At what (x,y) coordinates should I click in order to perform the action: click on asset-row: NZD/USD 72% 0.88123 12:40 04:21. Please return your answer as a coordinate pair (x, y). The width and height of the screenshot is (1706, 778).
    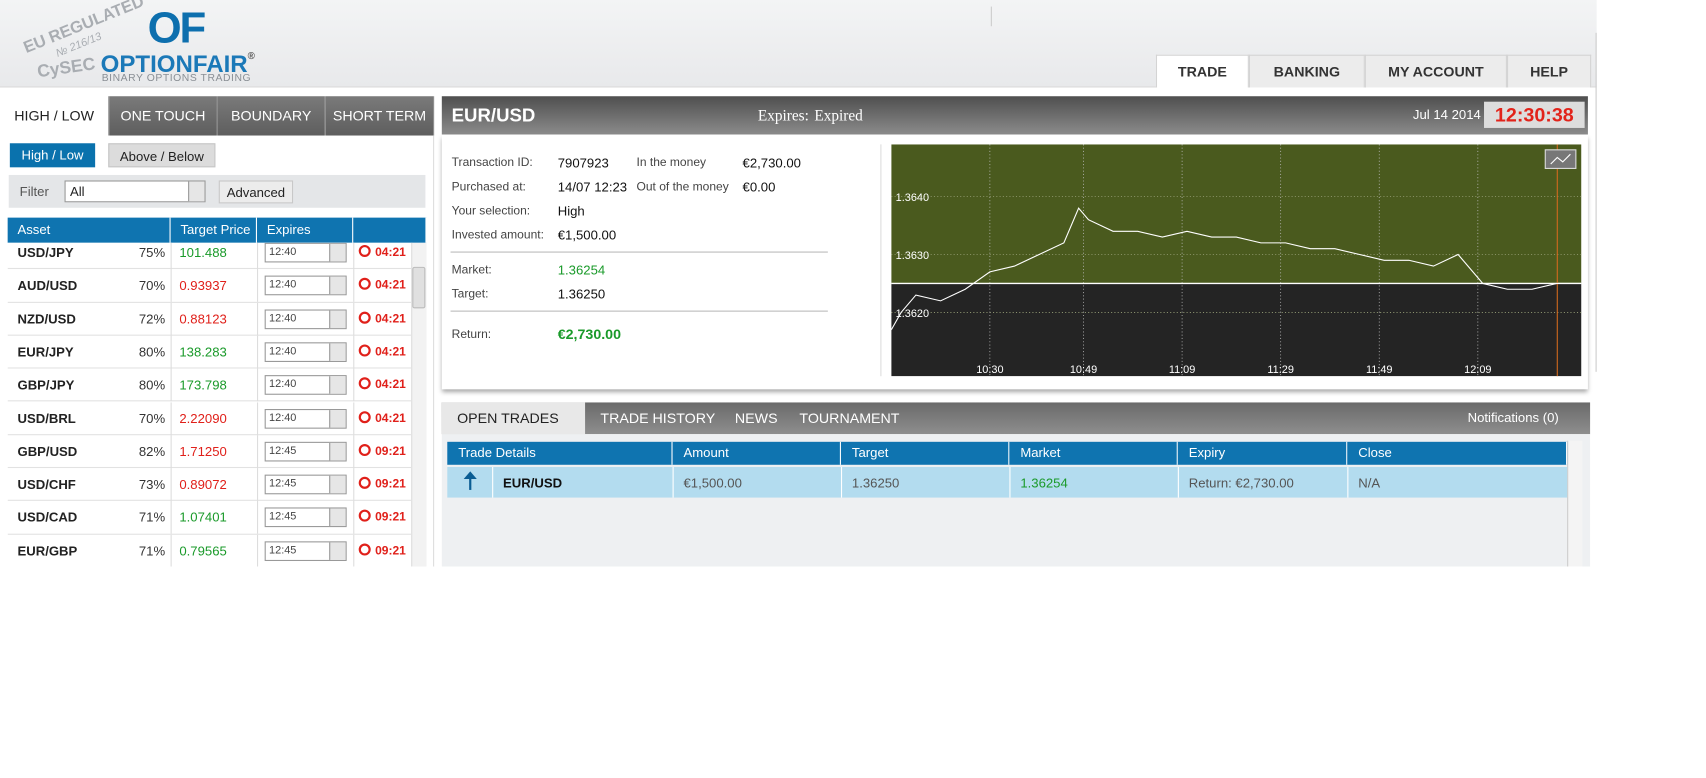
    Looking at the image, I should click on (209, 319).